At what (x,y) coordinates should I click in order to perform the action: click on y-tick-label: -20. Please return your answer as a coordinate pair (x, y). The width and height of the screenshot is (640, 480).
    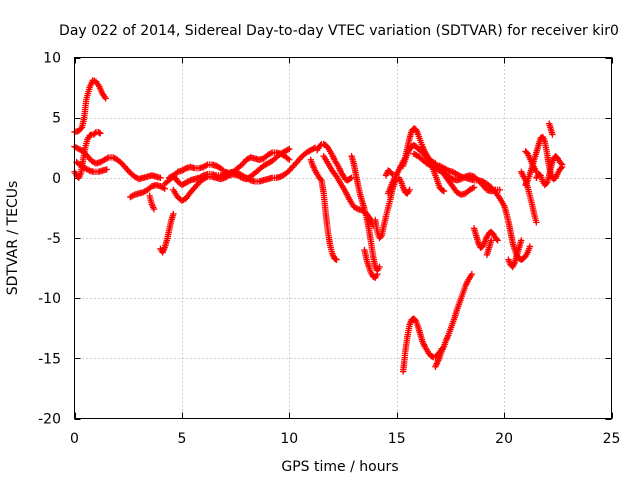
    Looking at the image, I should click on (49, 420).